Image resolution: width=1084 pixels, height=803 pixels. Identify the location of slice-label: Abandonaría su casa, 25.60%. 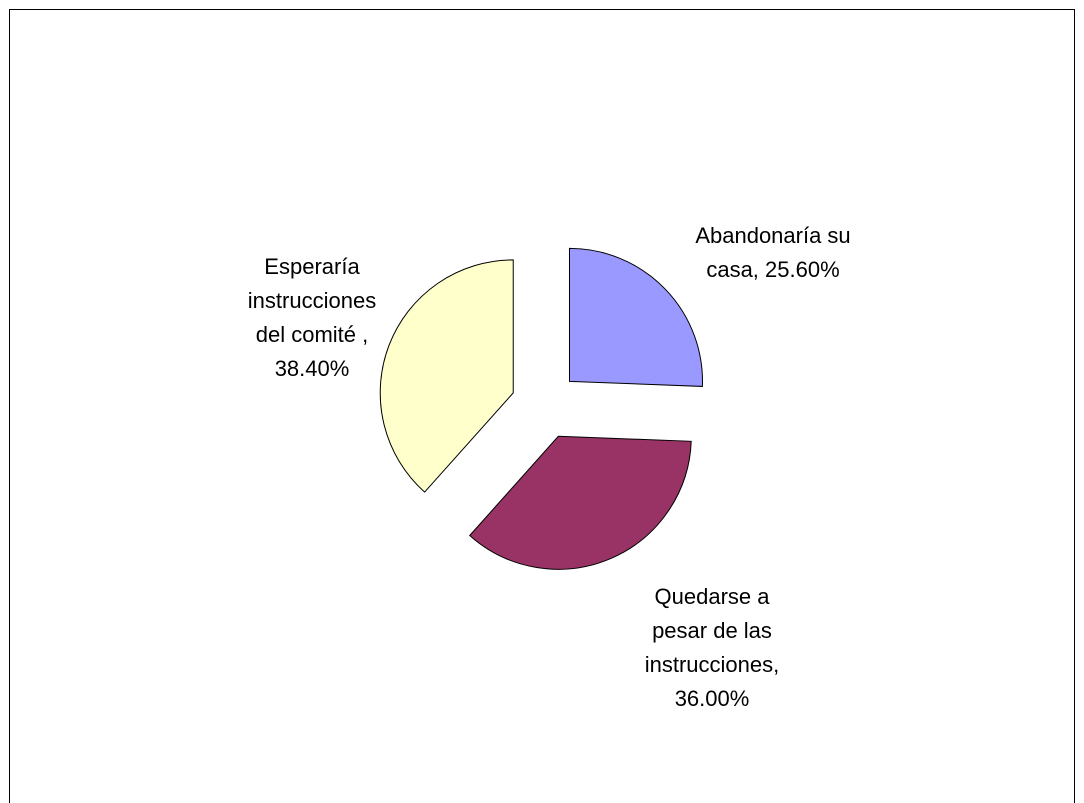
(773, 253).